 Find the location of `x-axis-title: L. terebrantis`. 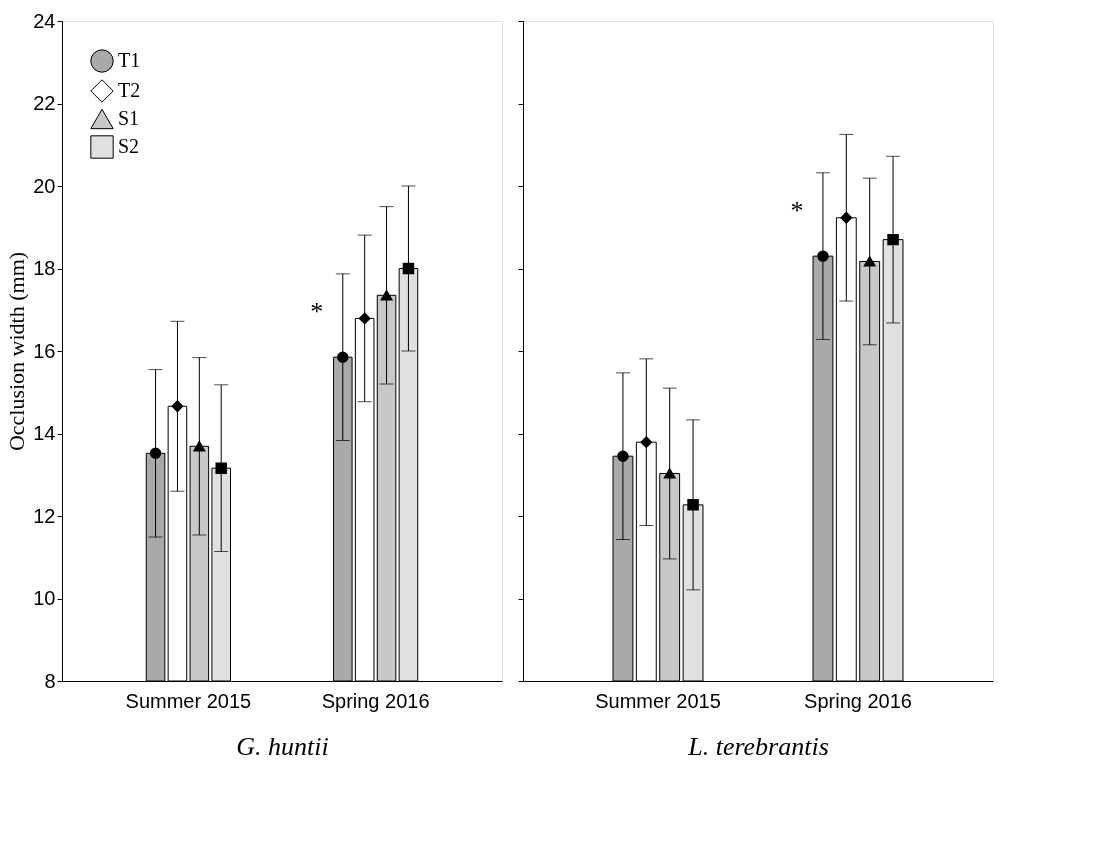

x-axis-title: L. terebrantis is located at coordinates (758, 746).